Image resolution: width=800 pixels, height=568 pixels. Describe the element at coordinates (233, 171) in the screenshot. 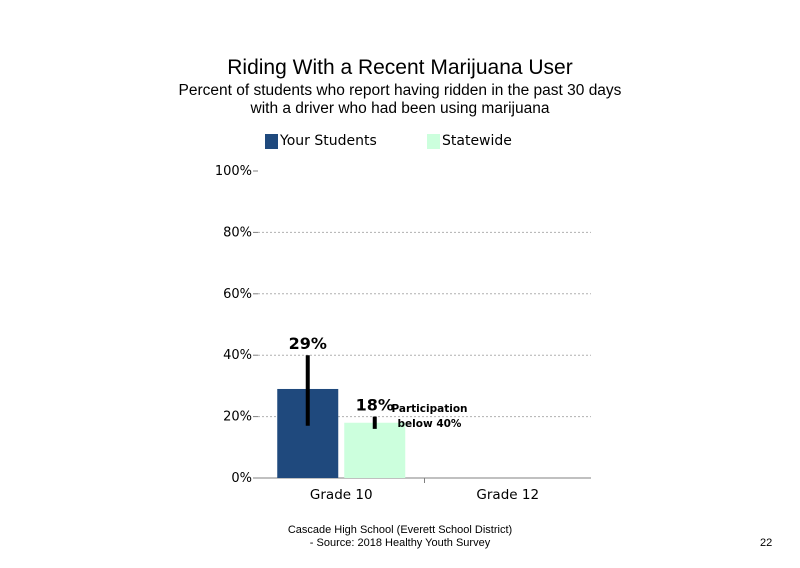

I see `y-tick-label: 100%` at that location.